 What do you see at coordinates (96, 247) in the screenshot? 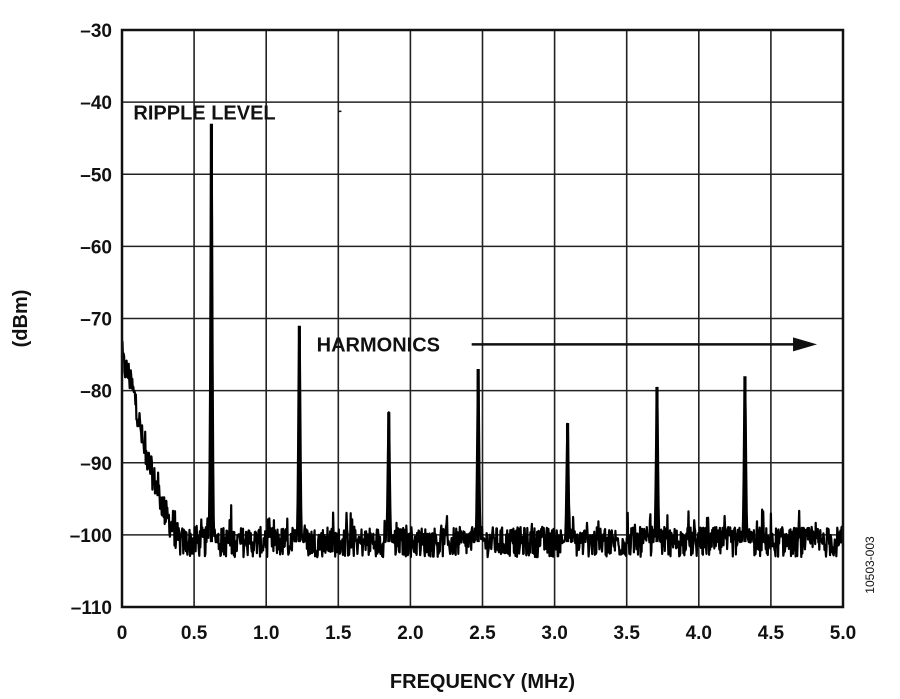
I see `y-tick-label-3: –60` at bounding box center [96, 247].